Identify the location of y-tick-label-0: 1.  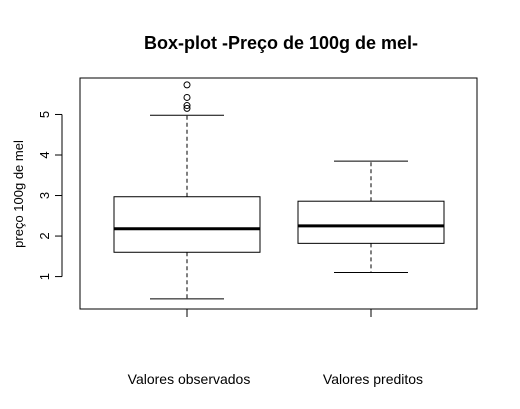
(44, 276).